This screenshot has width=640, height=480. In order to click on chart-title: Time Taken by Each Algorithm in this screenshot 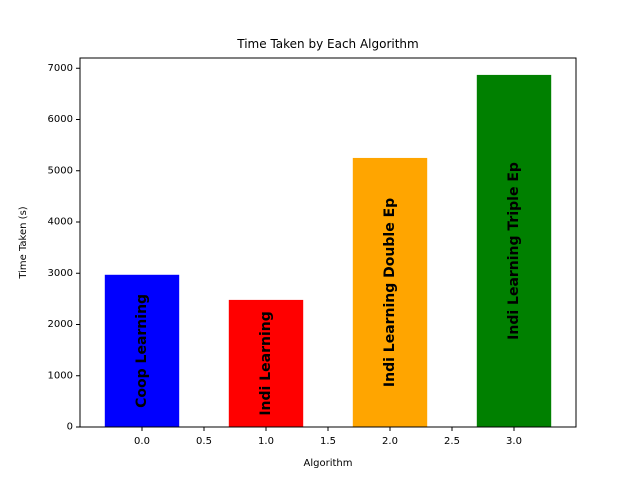, I will do `click(327, 44)`.